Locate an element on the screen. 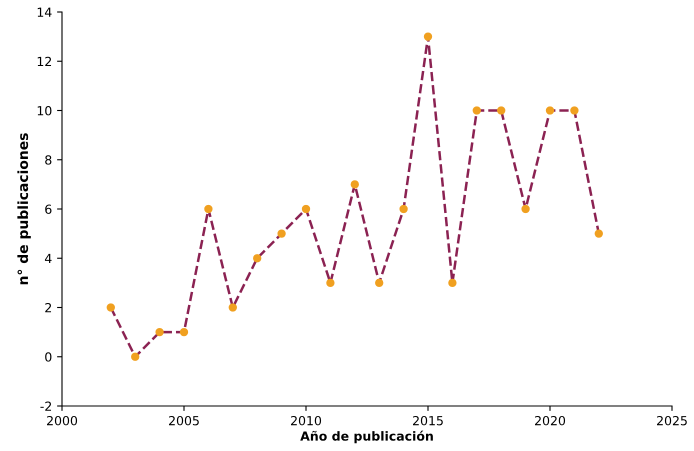 This screenshot has width=694, height=451. y-tick-label: 10 is located at coordinates (45, 111).